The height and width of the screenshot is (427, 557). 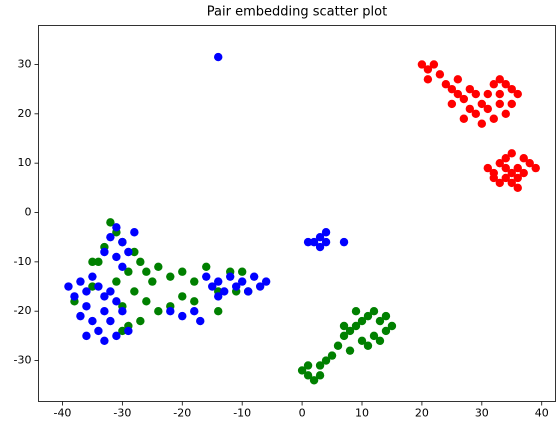 What do you see at coordinates (28, 212) in the screenshot?
I see `y-tick-label: 0` at bounding box center [28, 212].